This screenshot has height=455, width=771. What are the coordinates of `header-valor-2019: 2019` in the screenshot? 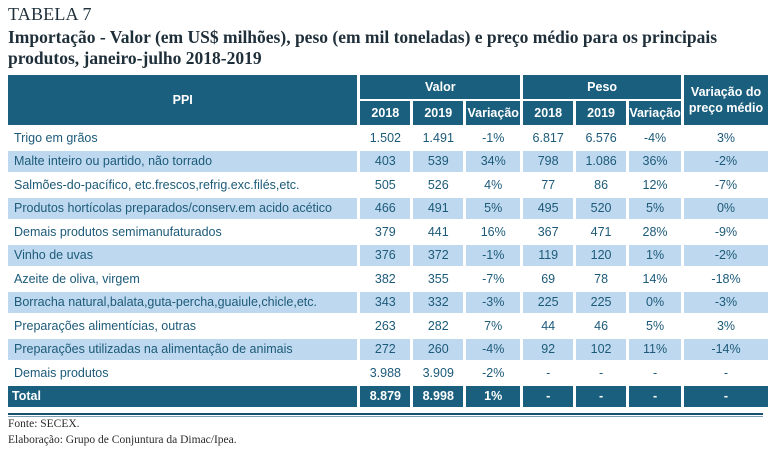 It's located at (438, 113).